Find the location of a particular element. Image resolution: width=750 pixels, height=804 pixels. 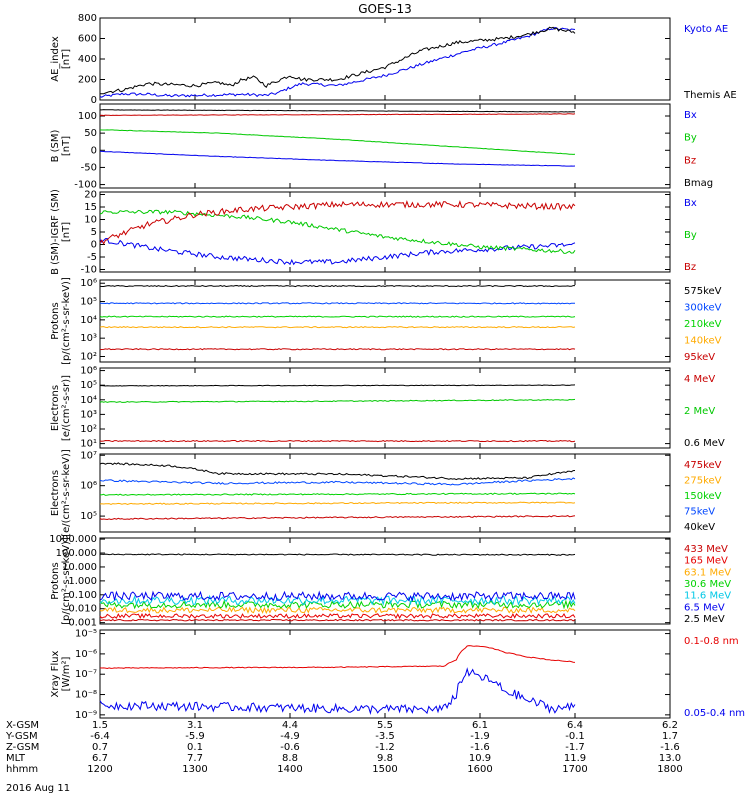

y-tick-label: 10 is located at coordinates (90, 220).